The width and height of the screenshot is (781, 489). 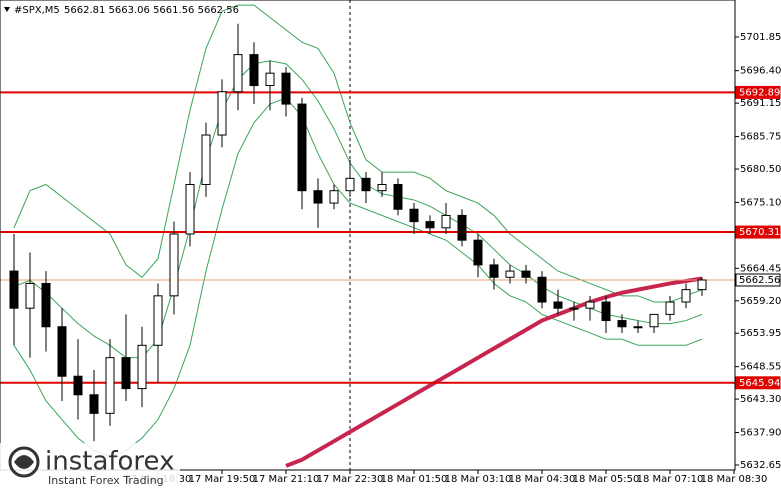 I want to click on logo-icon, so click(x=24, y=462).